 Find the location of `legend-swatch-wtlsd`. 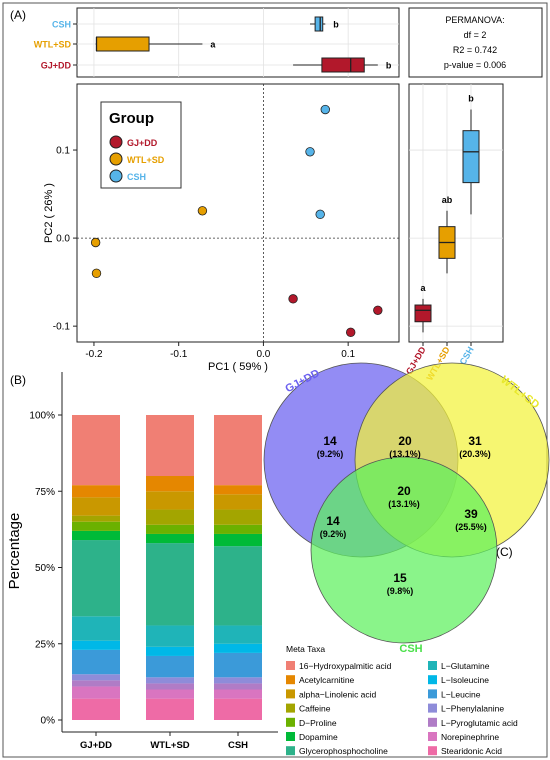

legend-swatch-wtlsd is located at coordinates (116, 159).